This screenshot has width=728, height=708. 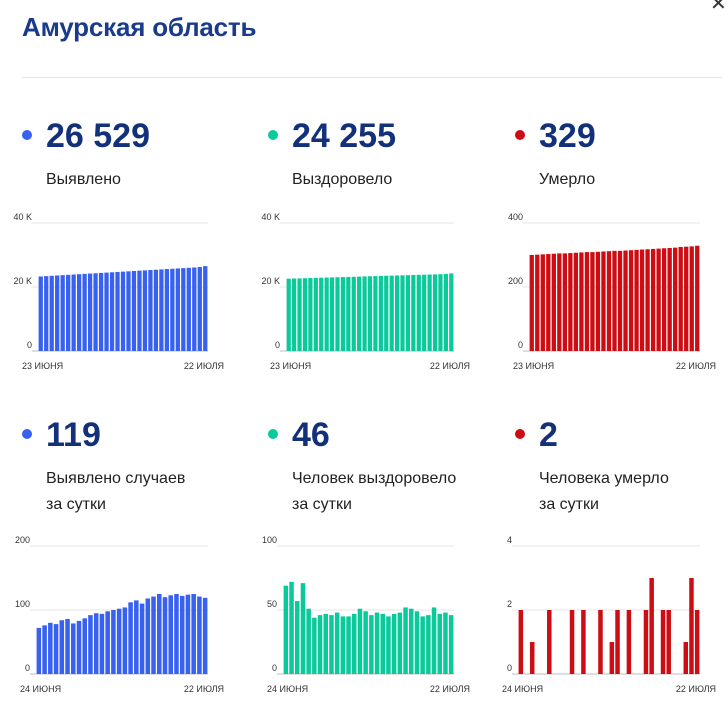 What do you see at coordinates (515, 281) in the screenshot?
I see `y-tick-label: 200` at bounding box center [515, 281].